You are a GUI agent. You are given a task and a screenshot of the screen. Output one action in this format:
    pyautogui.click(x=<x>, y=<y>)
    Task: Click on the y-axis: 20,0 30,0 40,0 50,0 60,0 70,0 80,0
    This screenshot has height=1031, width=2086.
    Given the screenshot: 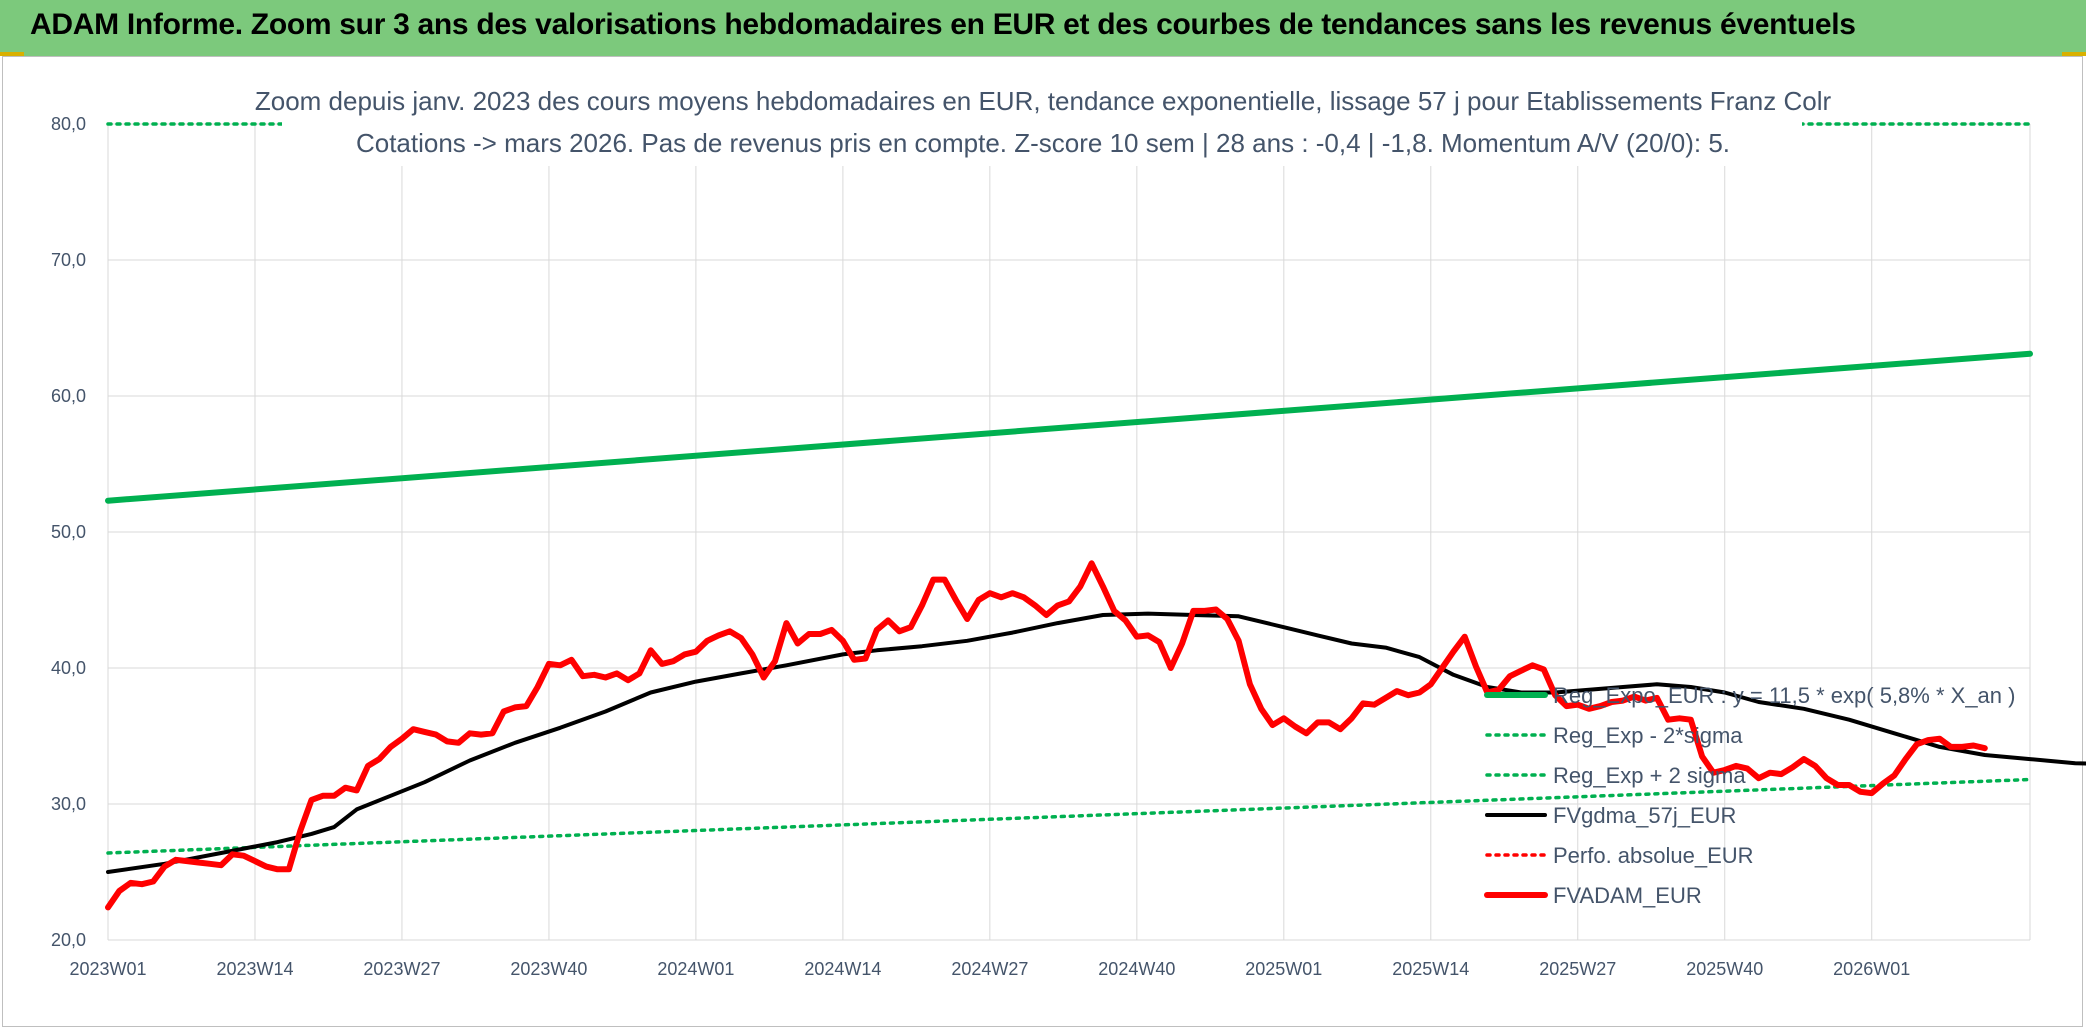 What is the action you would take?
    pyautogui.click(x=68, y=532)
    